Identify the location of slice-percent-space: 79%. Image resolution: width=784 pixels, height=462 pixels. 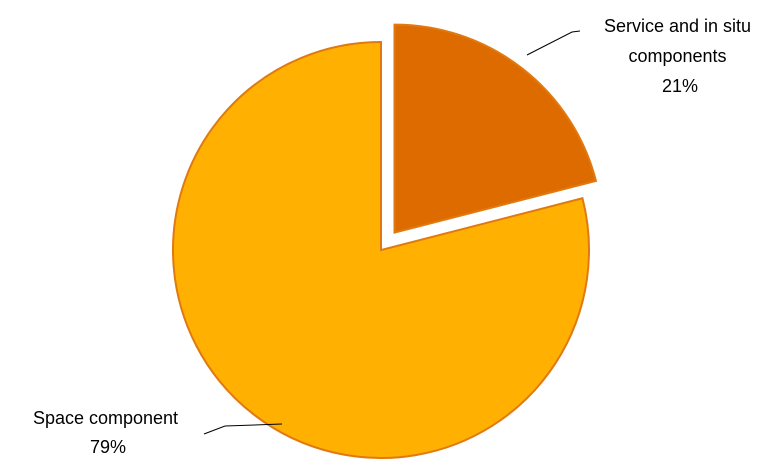
(108, 447).